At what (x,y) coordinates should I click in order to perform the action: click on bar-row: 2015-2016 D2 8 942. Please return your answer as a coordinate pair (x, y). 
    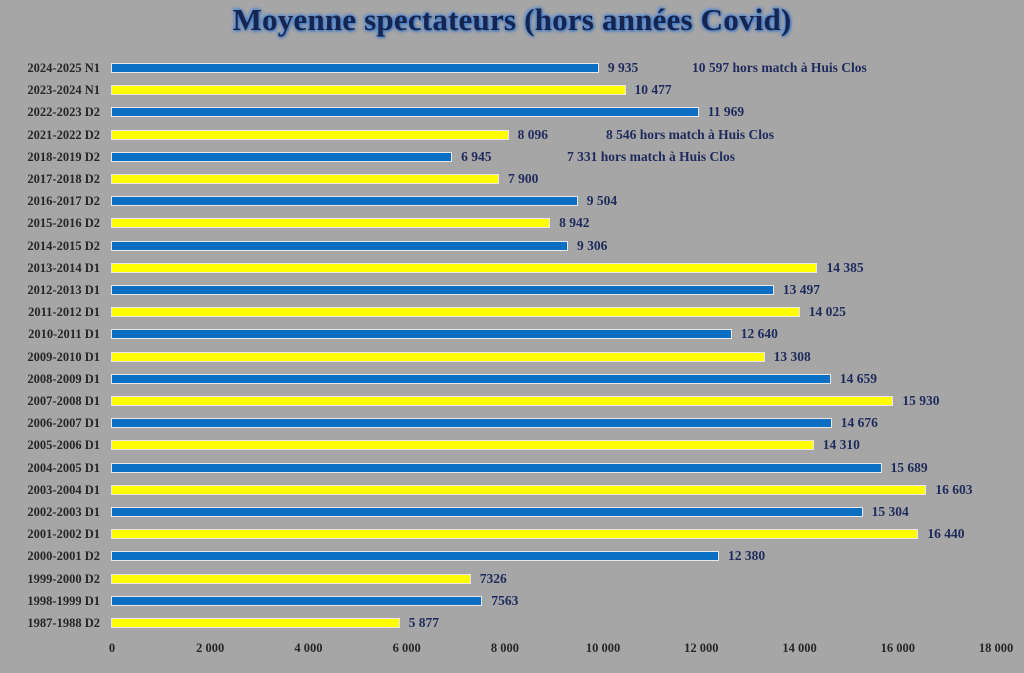
    Looking at the image, I should click on (512, 224).